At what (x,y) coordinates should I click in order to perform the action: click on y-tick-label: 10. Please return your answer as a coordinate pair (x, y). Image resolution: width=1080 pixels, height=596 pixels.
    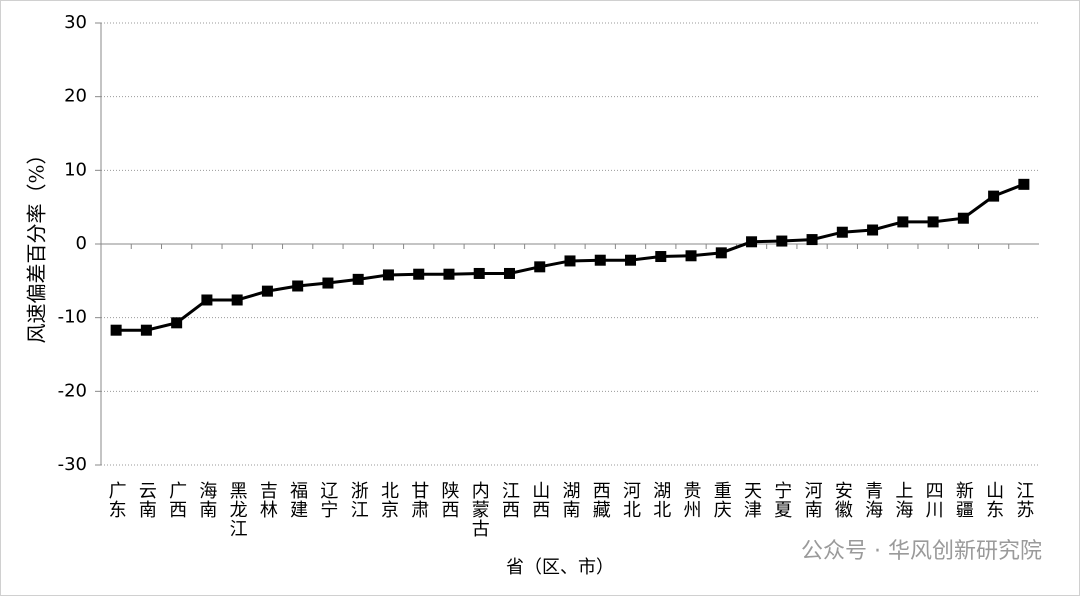
    Looking at the image, I should click on (75, 169).